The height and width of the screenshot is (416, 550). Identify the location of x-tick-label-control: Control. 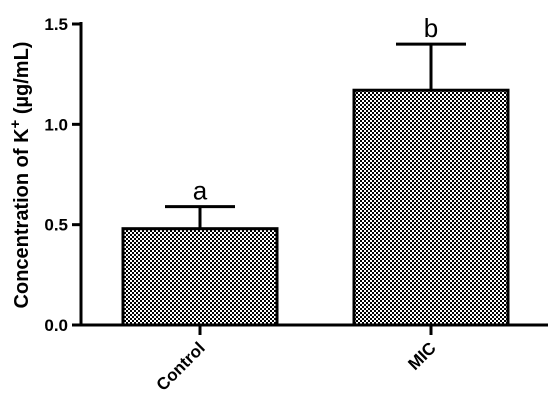
(181, 366).